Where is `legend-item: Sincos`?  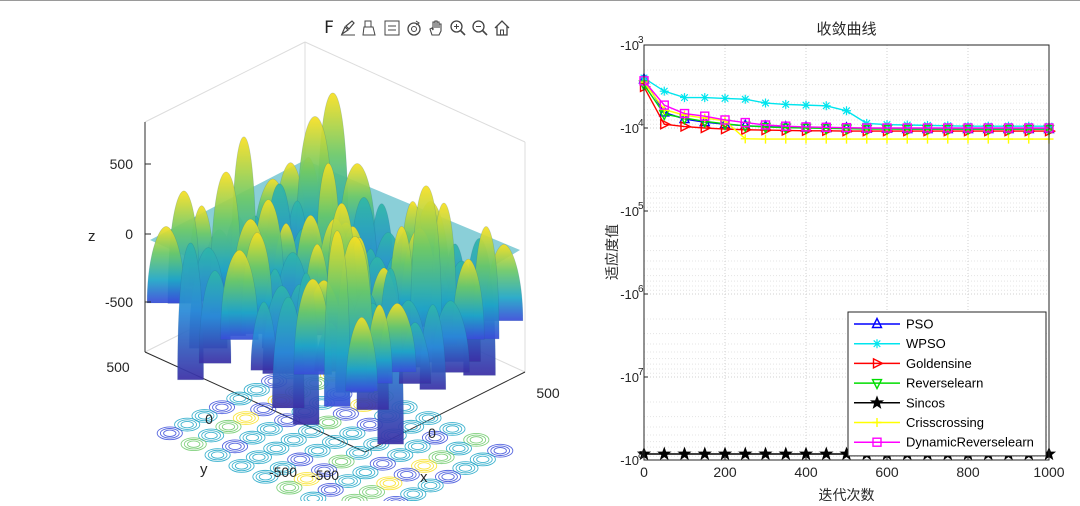
legend-item: Sincos is located at coordinates (900, 402).